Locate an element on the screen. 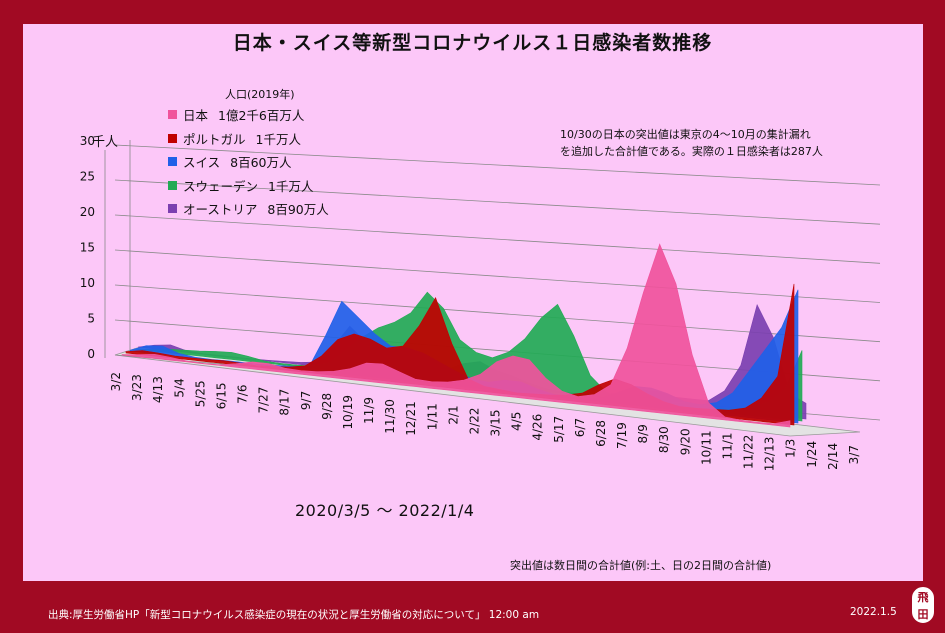 Image resolution: width=945 pixels, height=633 pixels. x-tick-label: 8/9 is located at coordinates (643, 433).